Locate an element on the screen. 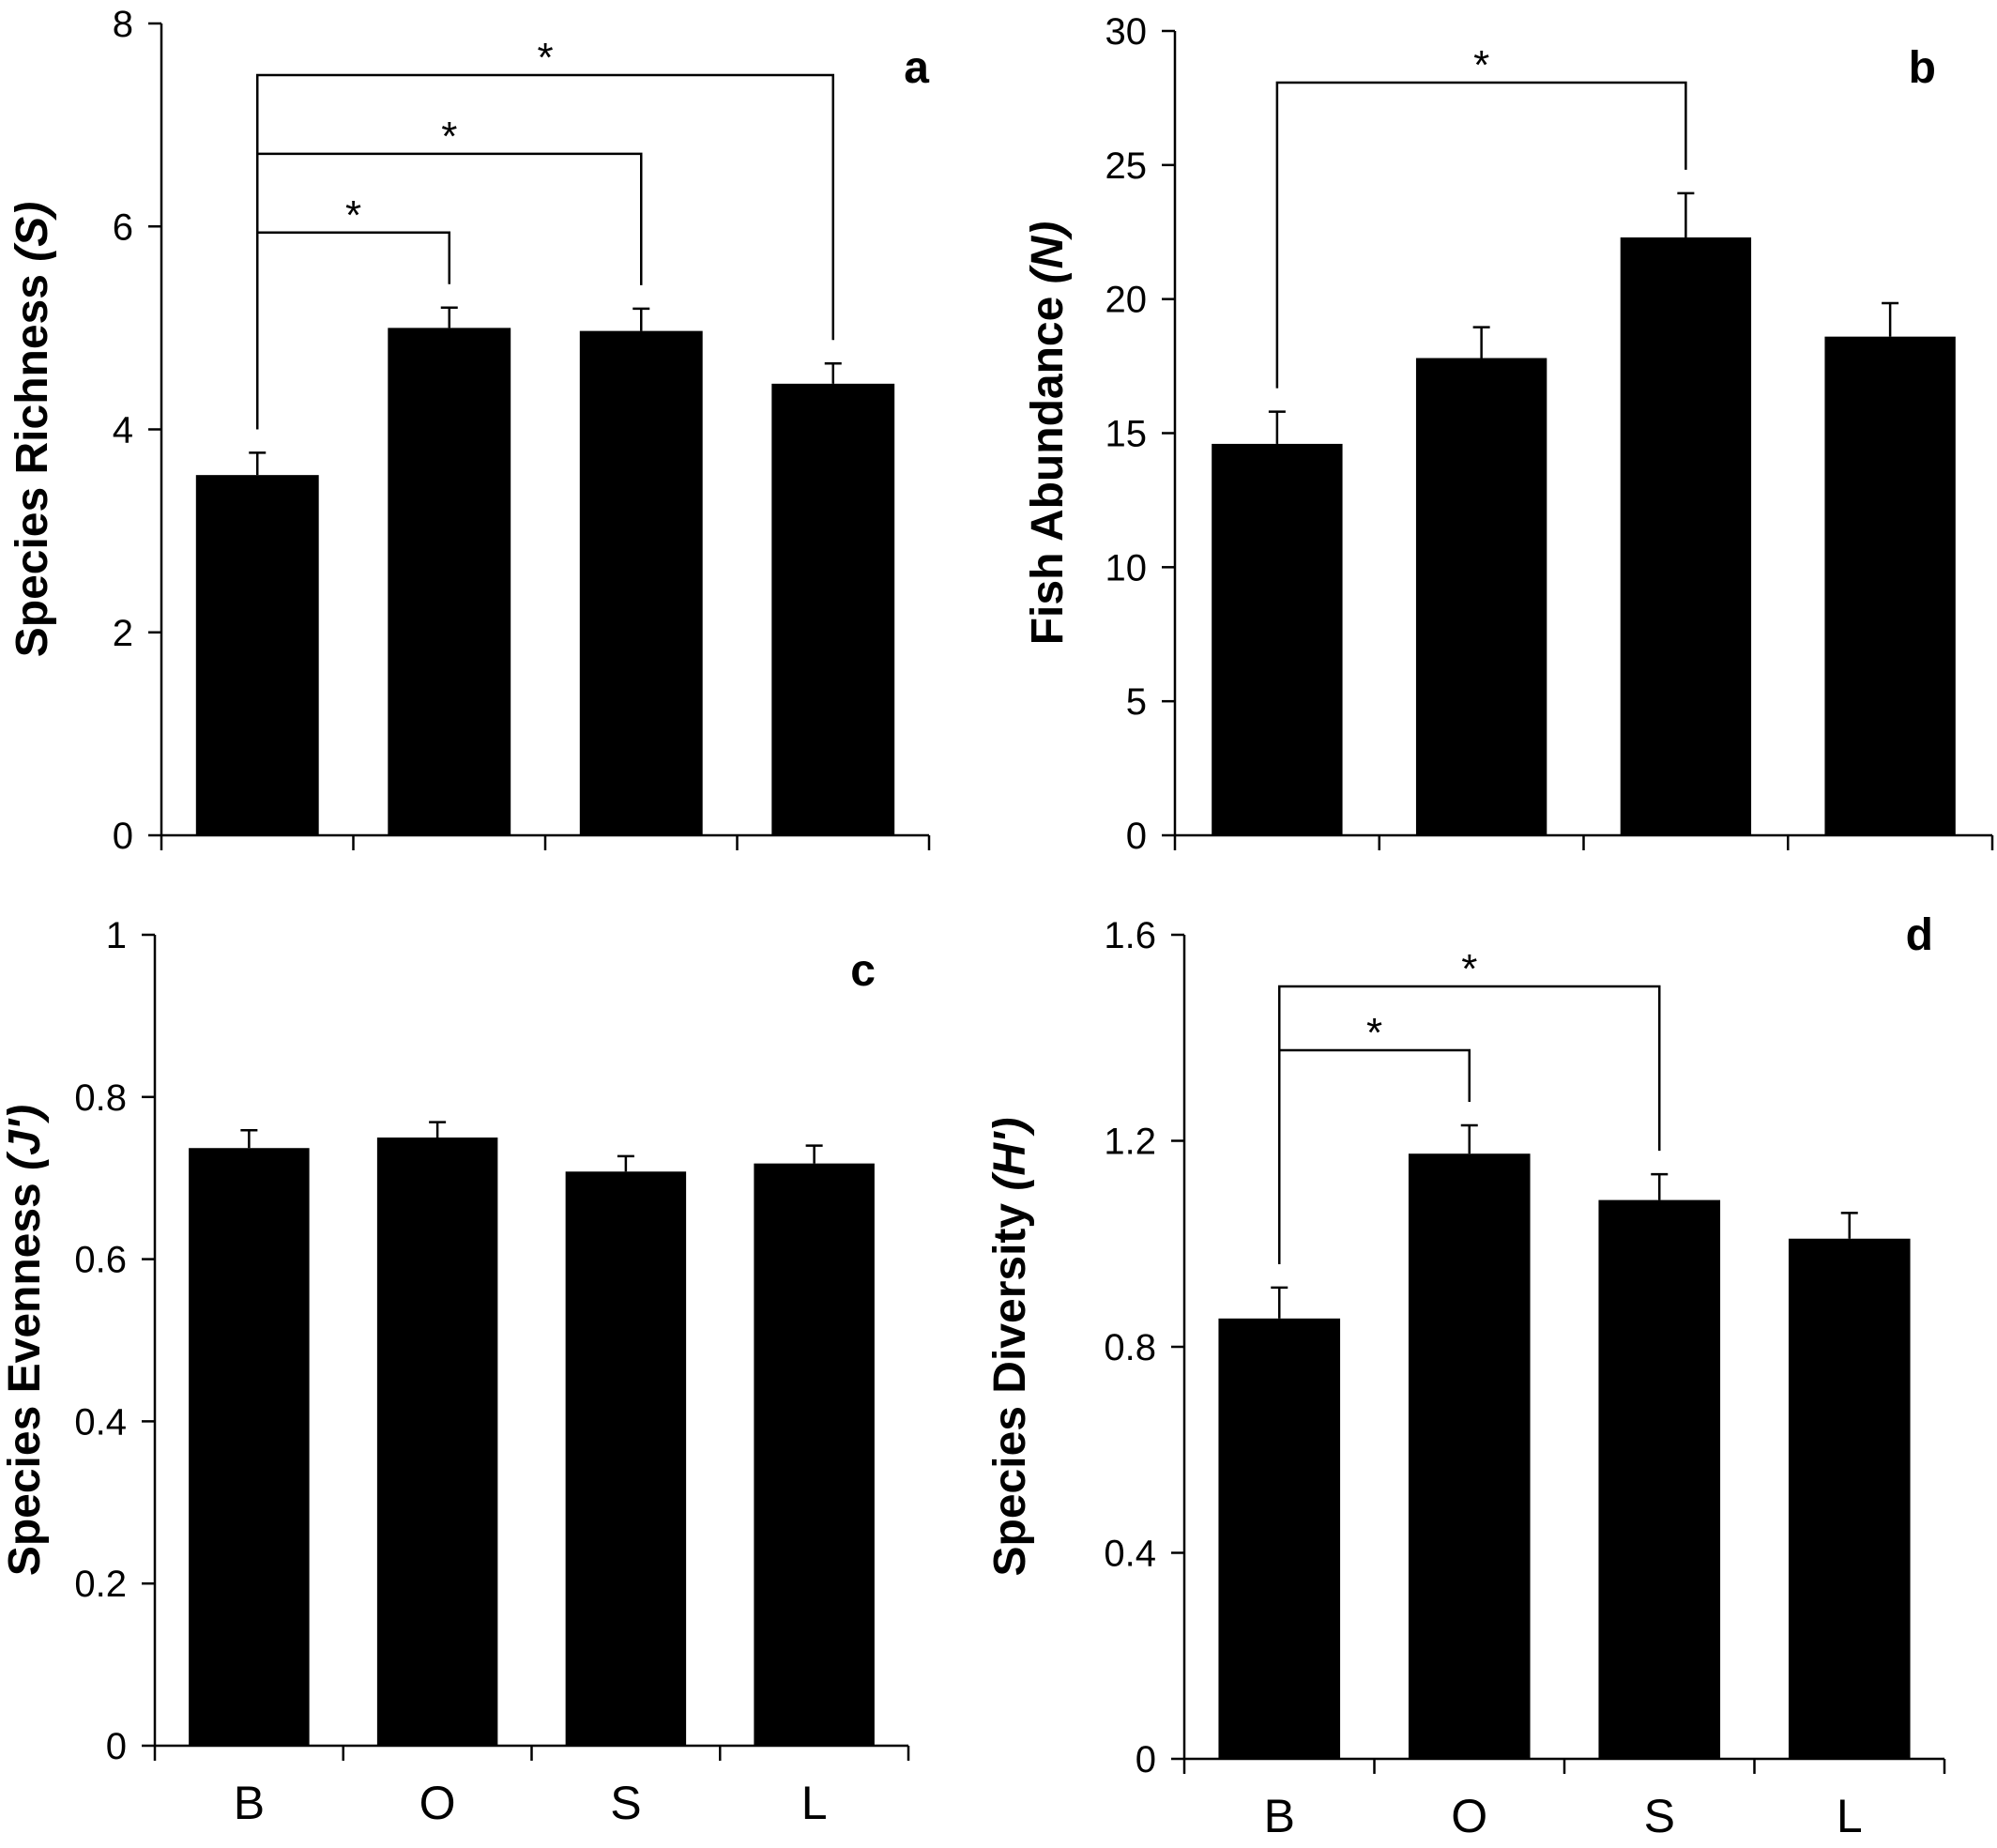  y-axis-title-symbol: (S) is located at coordinates (32, 232).